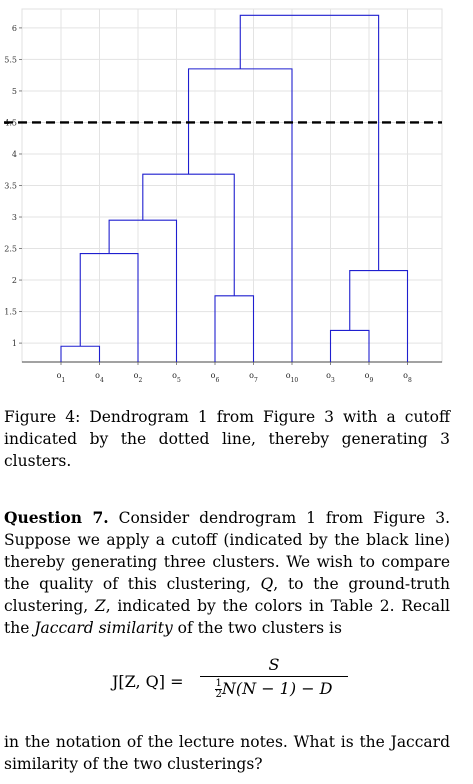  What do you see at coordinates (407, 377) in the screenshot?
I see `x-tick-label-o8: o8` at bounding box center [407, 377].